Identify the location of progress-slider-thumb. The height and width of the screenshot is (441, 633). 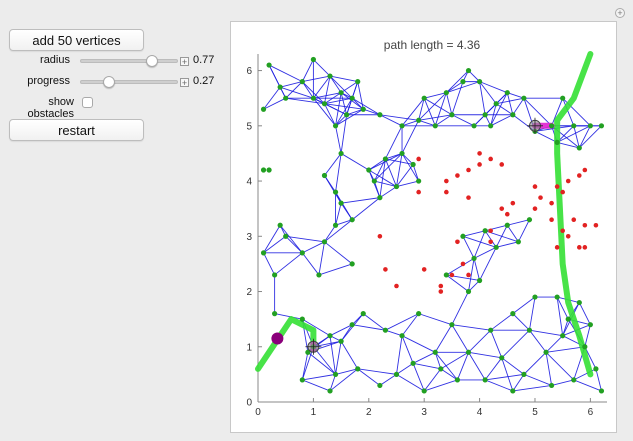
(109, 82).